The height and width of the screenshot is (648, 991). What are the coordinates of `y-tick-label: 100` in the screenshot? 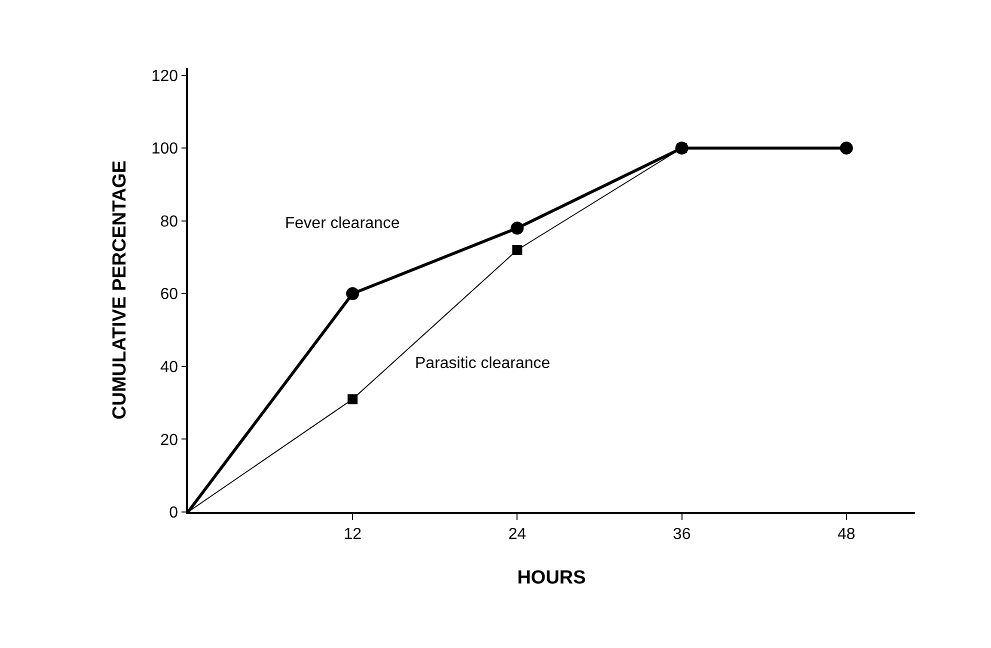 It's located at (164, 149).